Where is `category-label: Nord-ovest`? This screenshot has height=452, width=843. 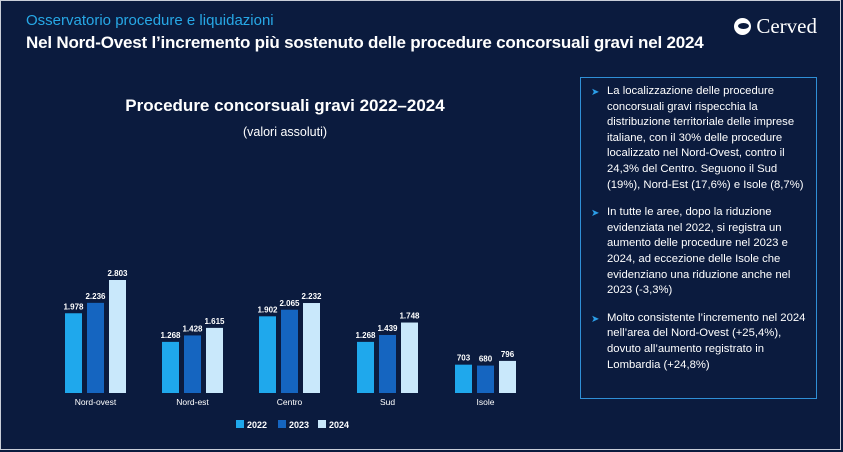
category-label: Nord-ovest is located at coordinates (96, 402).